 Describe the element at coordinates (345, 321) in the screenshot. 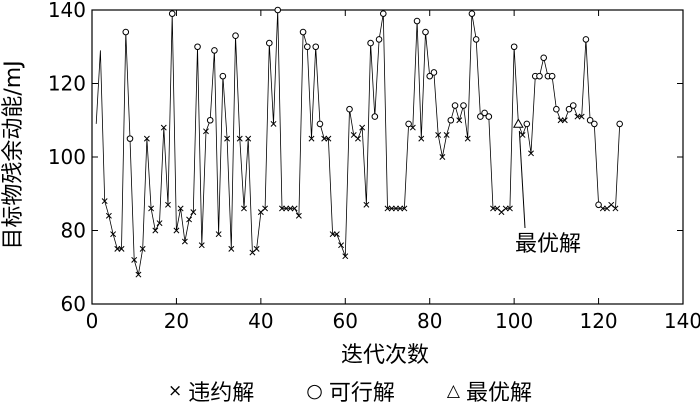

I see `x-tick-label: 60` at that location.